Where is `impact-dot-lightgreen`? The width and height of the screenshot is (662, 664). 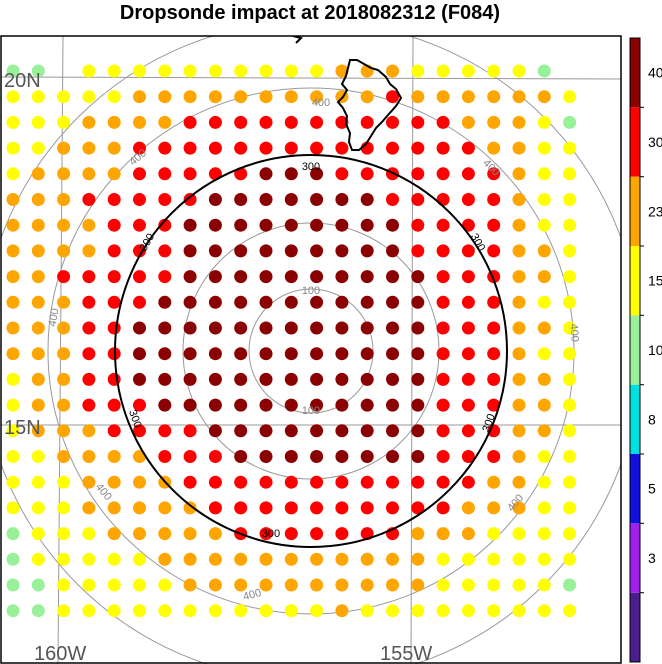 impact-dot-lightgreen is located at coordinates (38, 585).